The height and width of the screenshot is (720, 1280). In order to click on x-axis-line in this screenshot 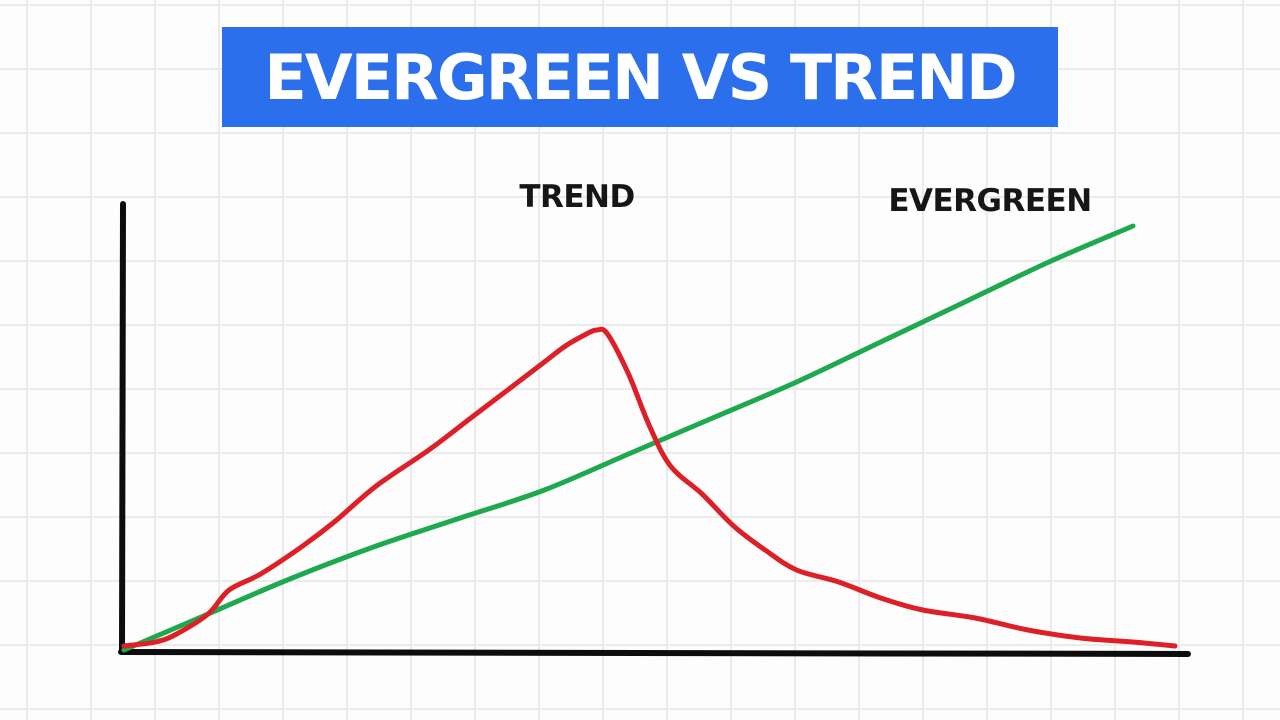, I will do `click(654, 653)`.